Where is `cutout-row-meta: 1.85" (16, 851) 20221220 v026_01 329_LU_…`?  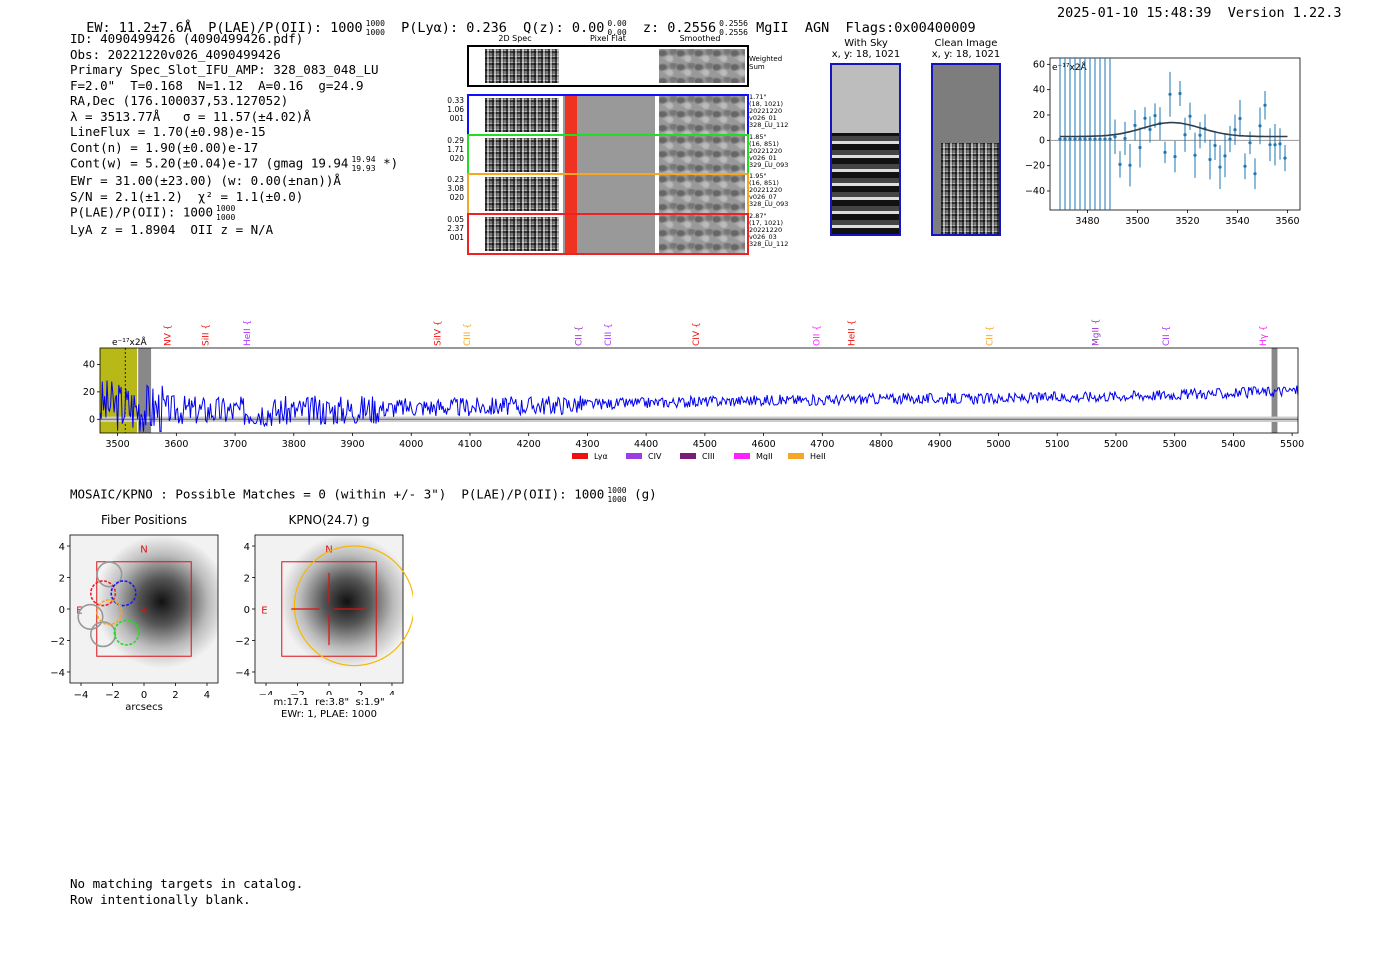 cutout-row-meta: 1.85" (16, 851) 20221220 v026_01 329_LU_… is located at coordinates (769, 150).